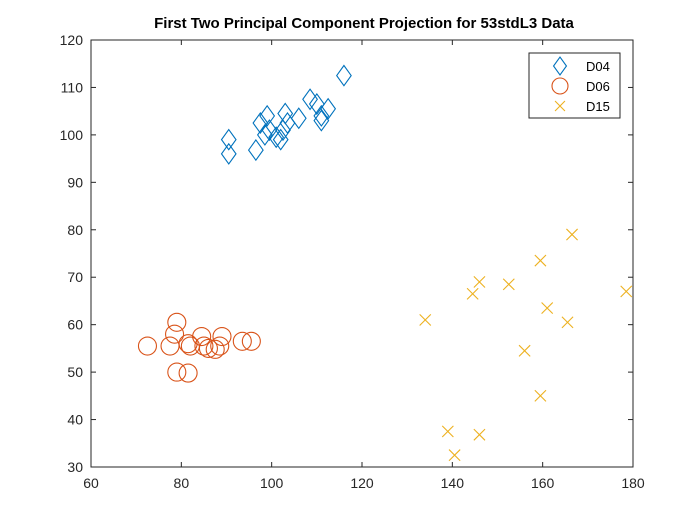  Describe the element at coordinates (75, 230) in the screenshot. I see `y-tick-label: 80` at that location.